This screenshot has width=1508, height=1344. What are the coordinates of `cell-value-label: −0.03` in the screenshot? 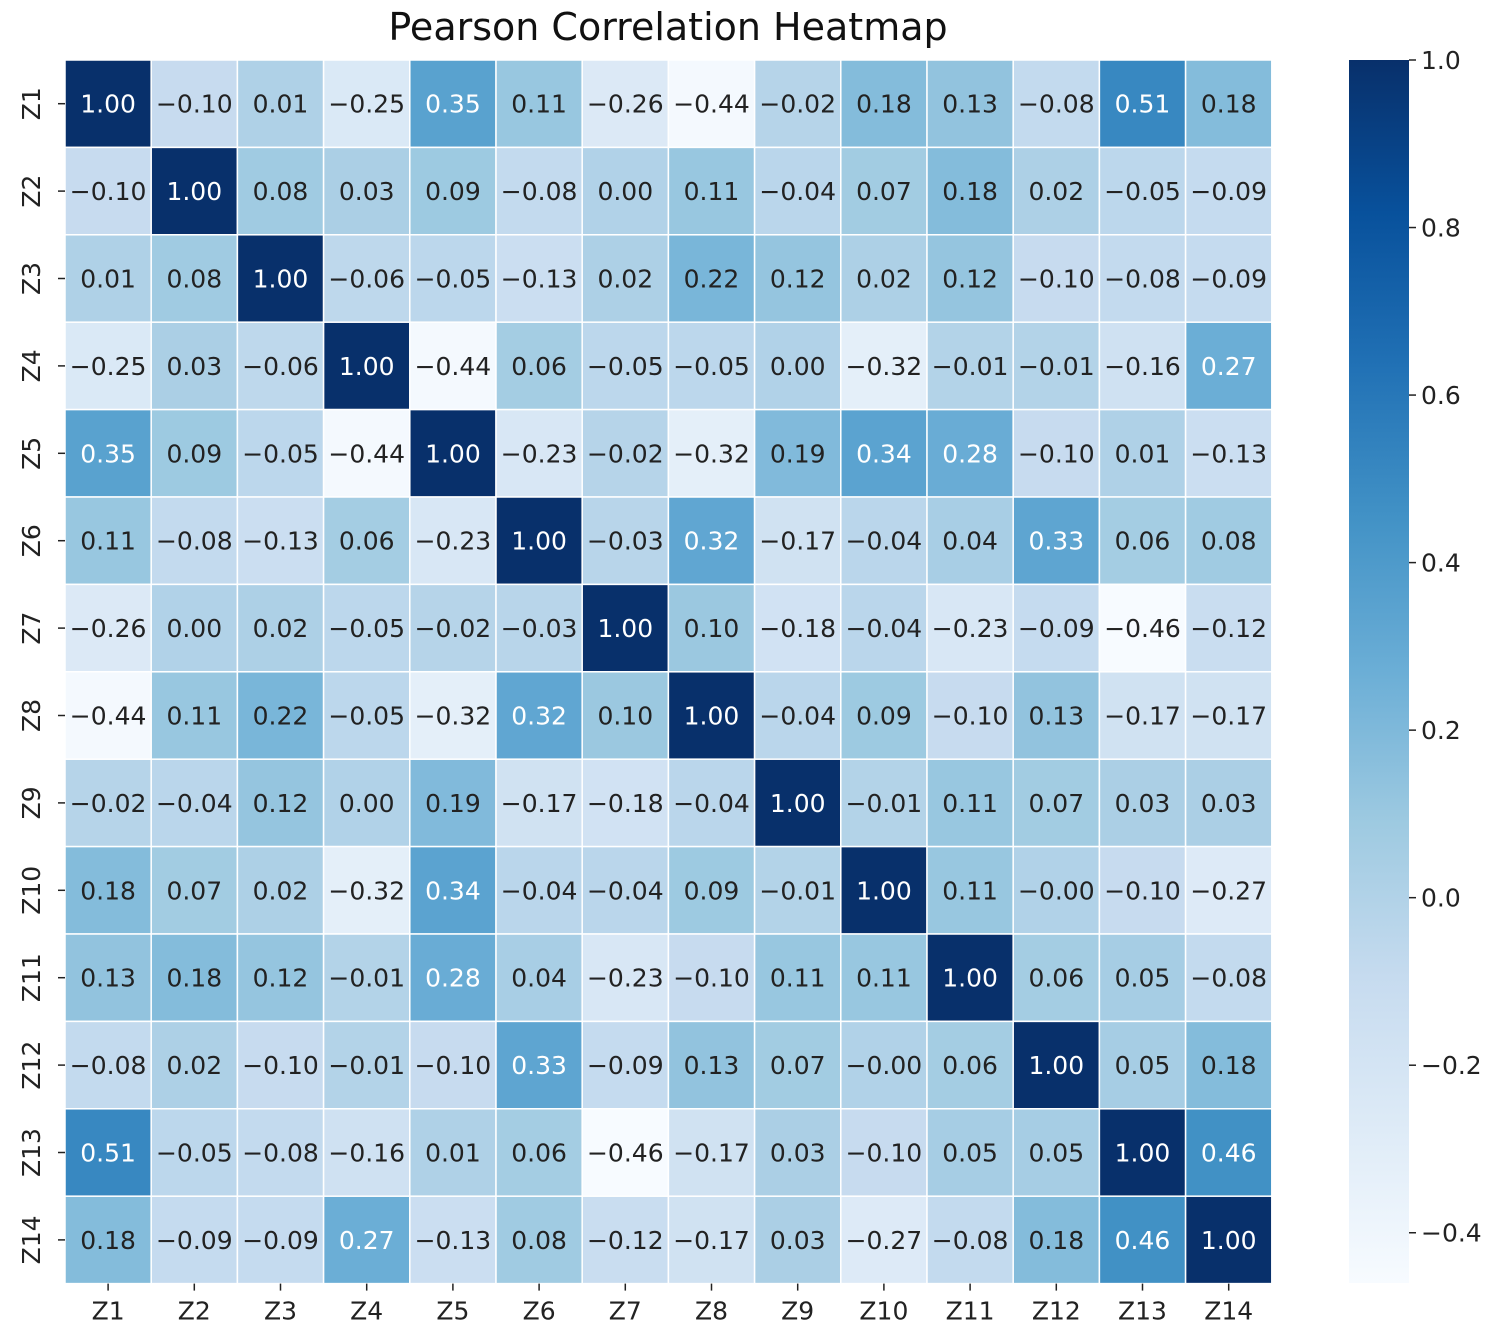 It's located at (625, 541).